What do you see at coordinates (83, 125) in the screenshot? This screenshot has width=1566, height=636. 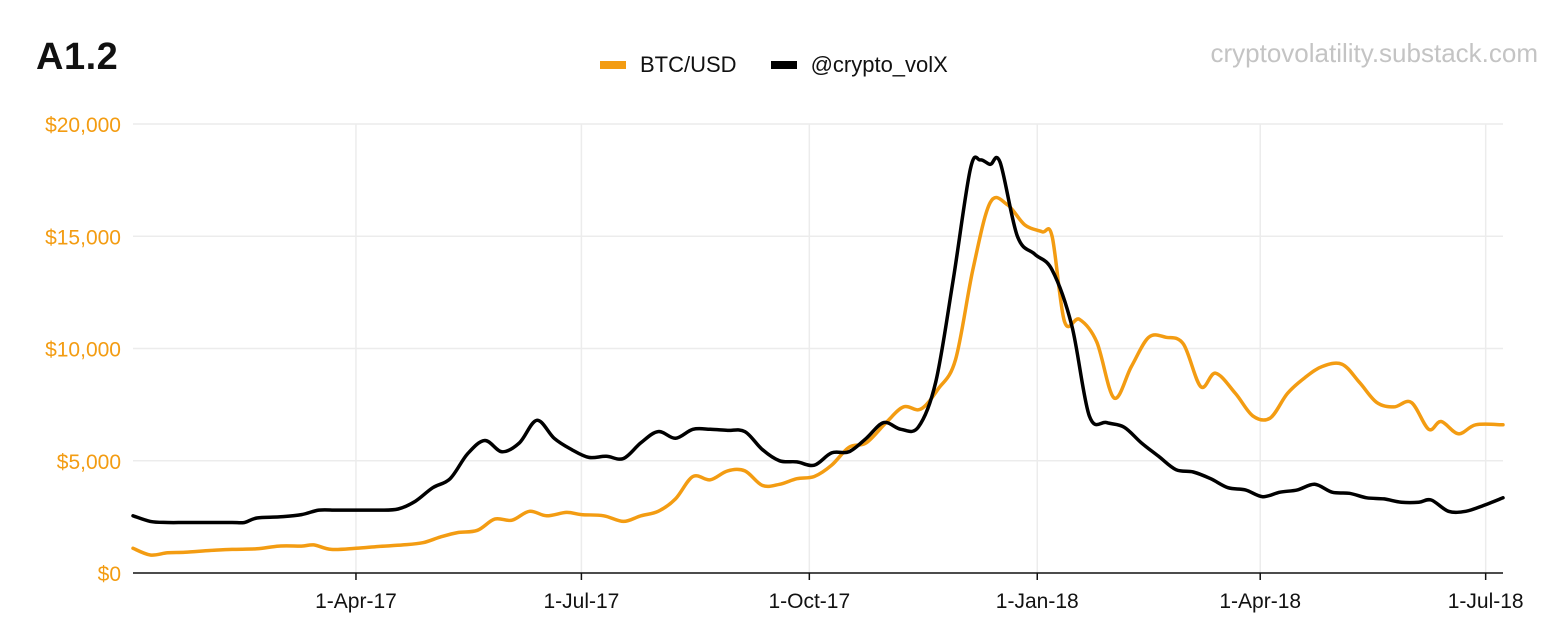 I see `y-tick-label: $20,000` at bounding box center [83, 125].